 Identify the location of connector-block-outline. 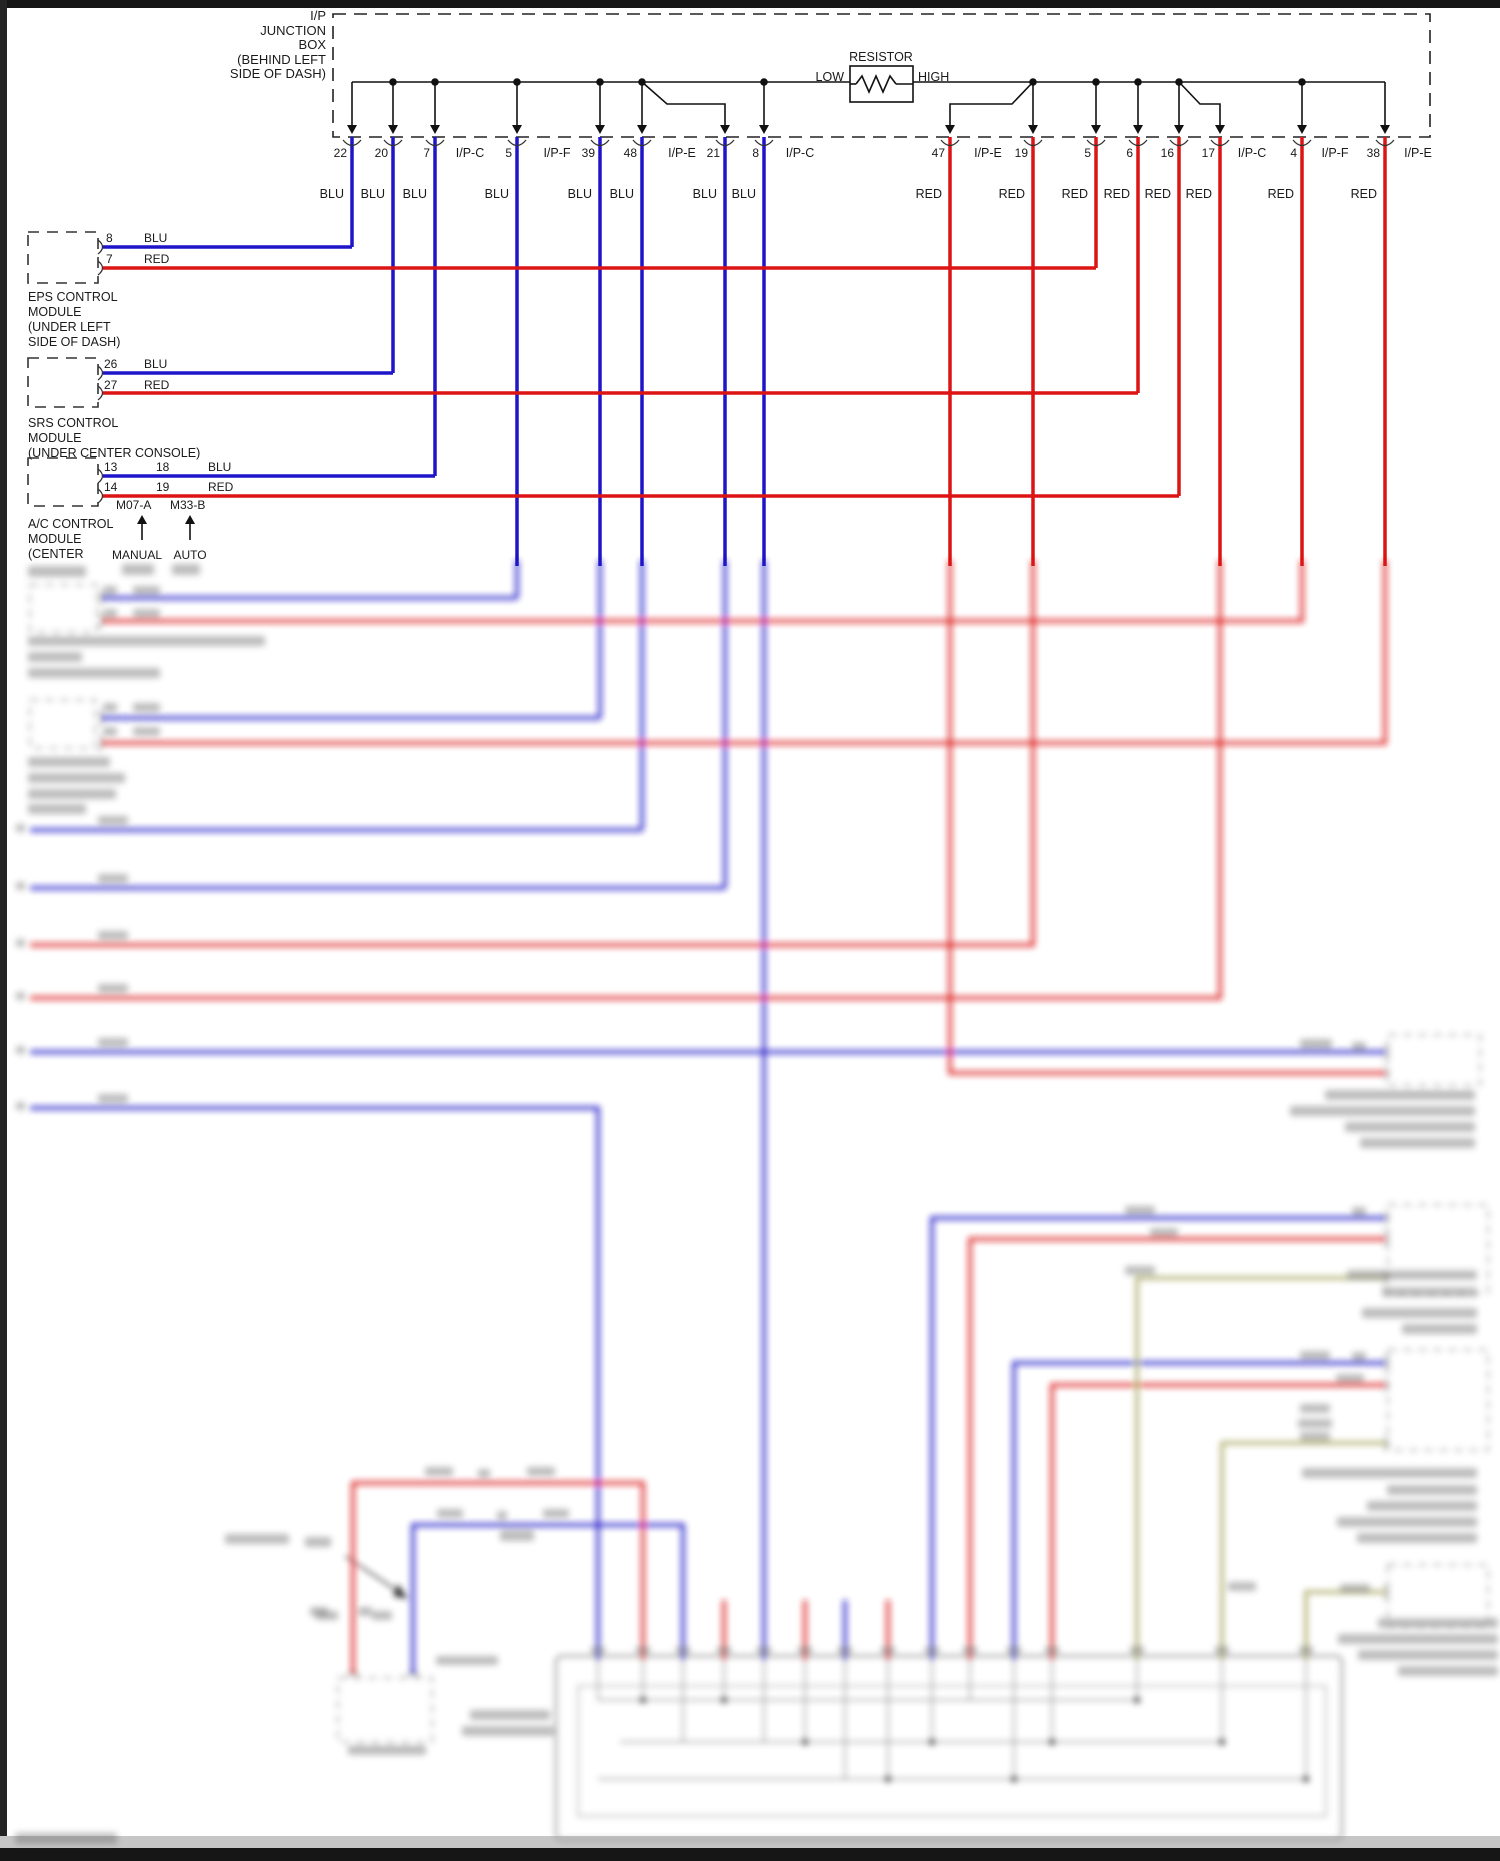
(949, 1748).